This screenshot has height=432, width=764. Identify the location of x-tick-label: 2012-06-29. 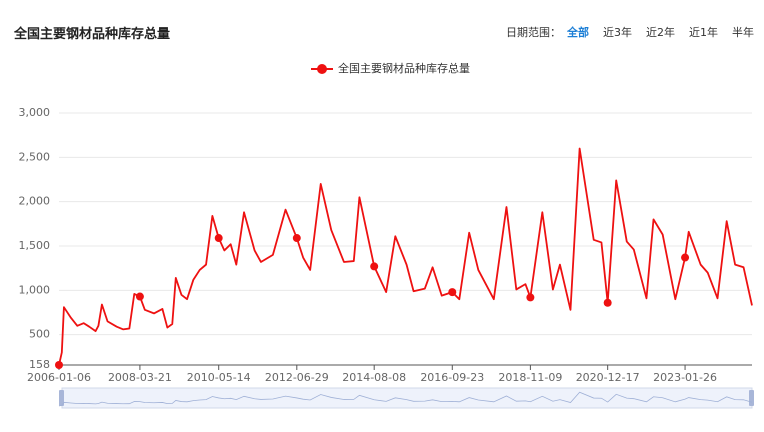
(297, 377).